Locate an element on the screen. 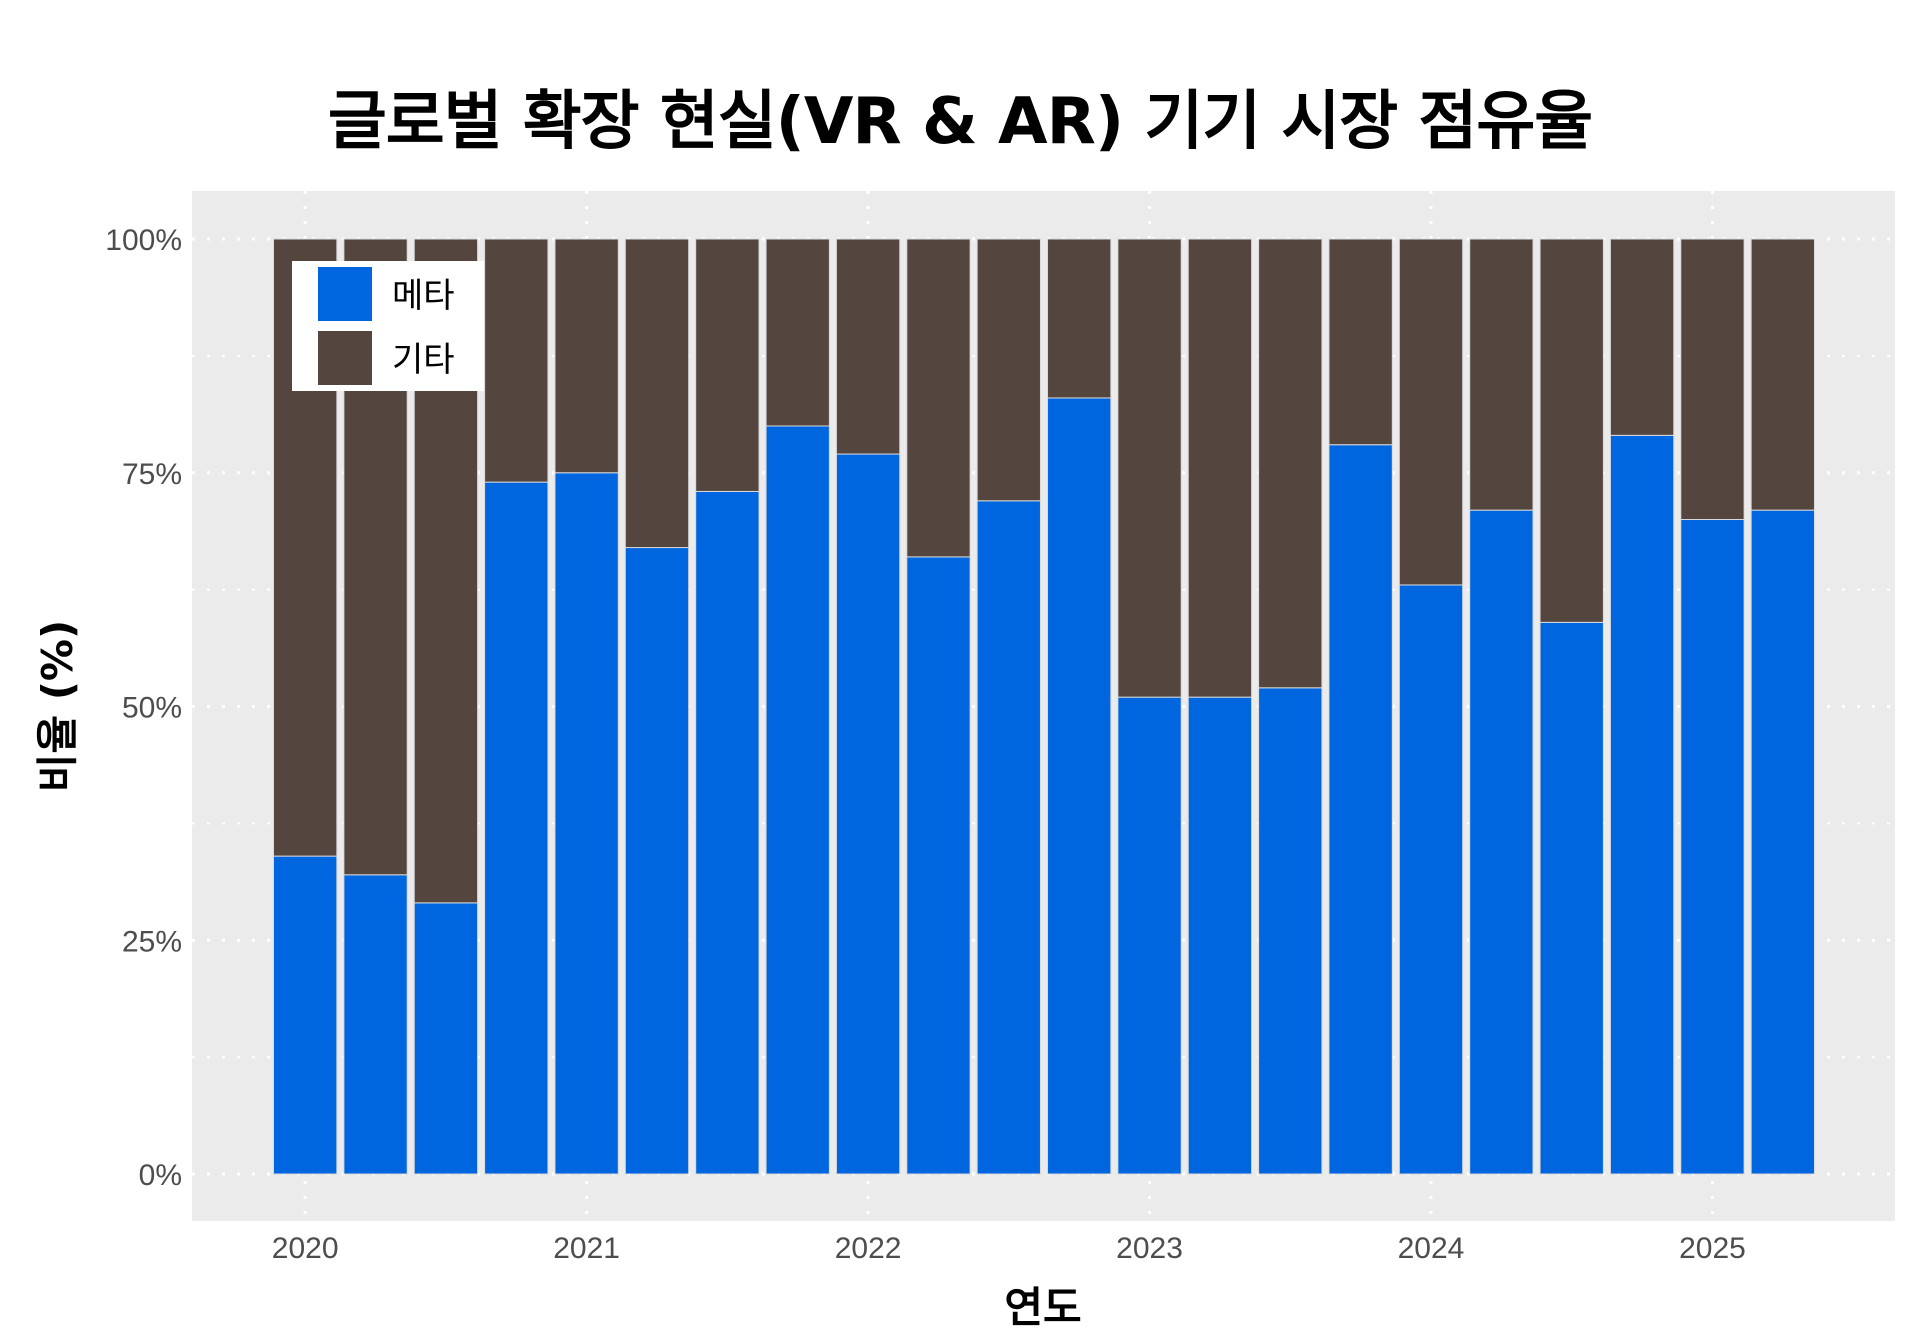 The width and height of the screenshot is (1920, 1329). x-tick-label: 2023 is located at coordinates (1149, 1248).